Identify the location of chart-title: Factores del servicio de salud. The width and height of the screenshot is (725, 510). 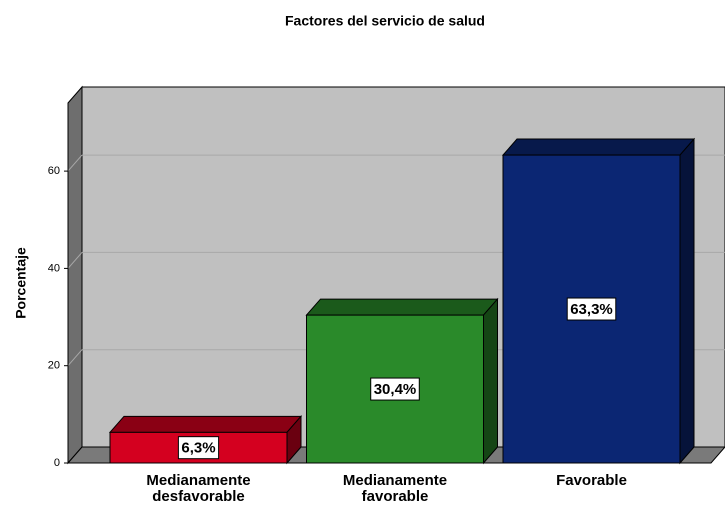
(385, 21).